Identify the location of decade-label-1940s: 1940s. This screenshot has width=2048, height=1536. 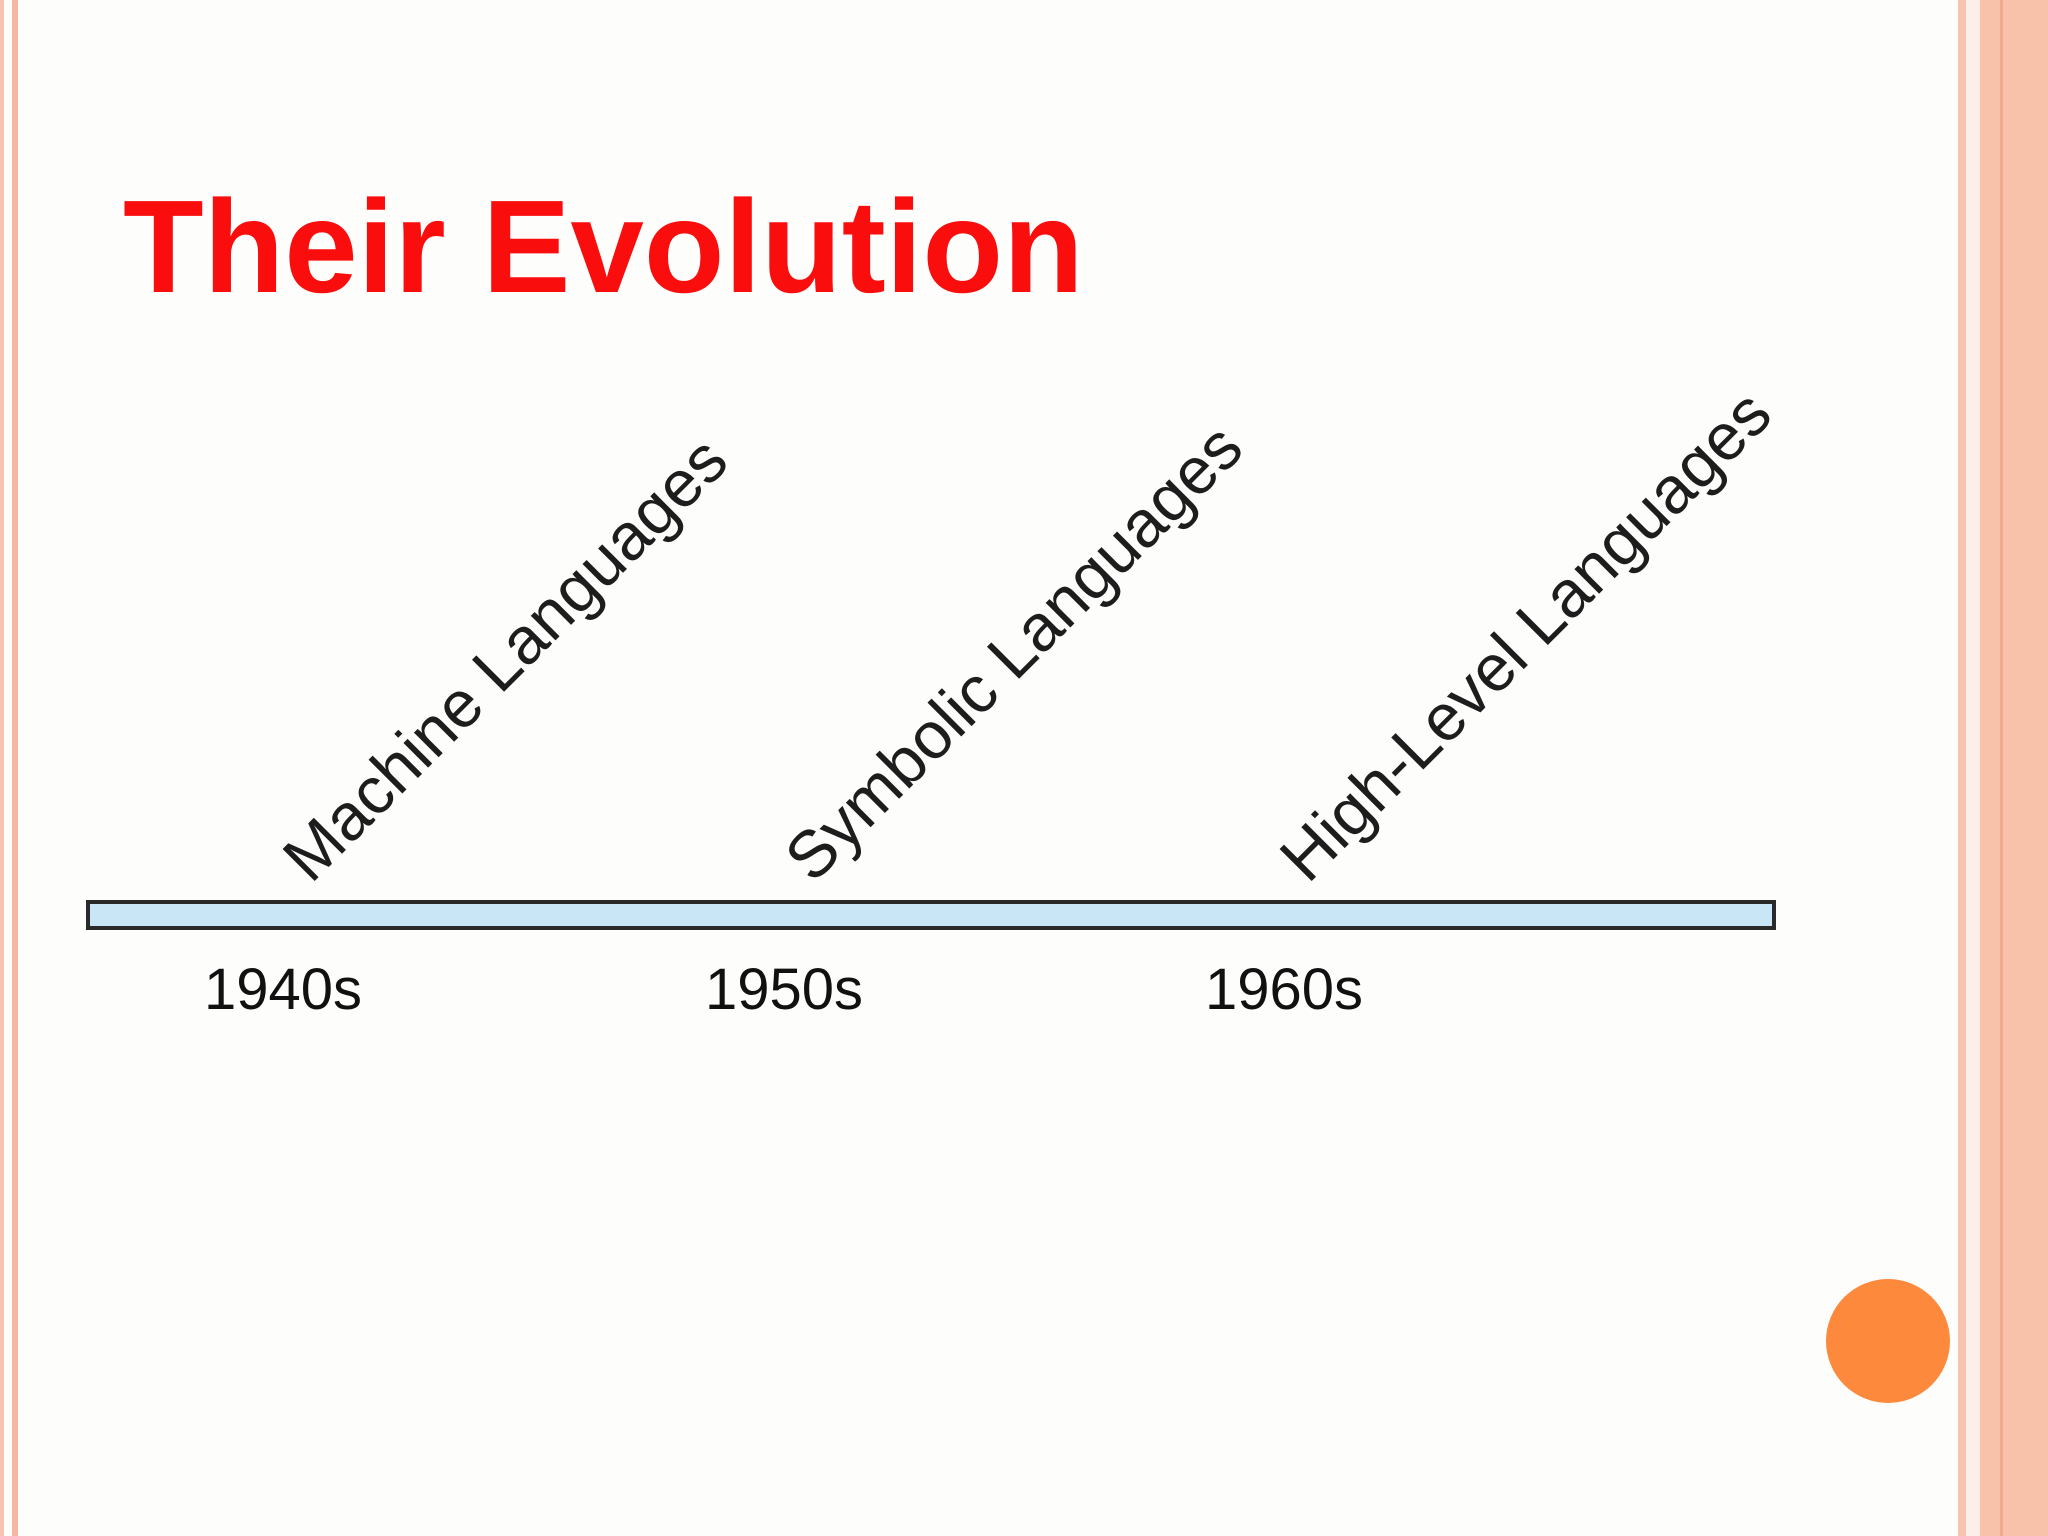
(283, 989).